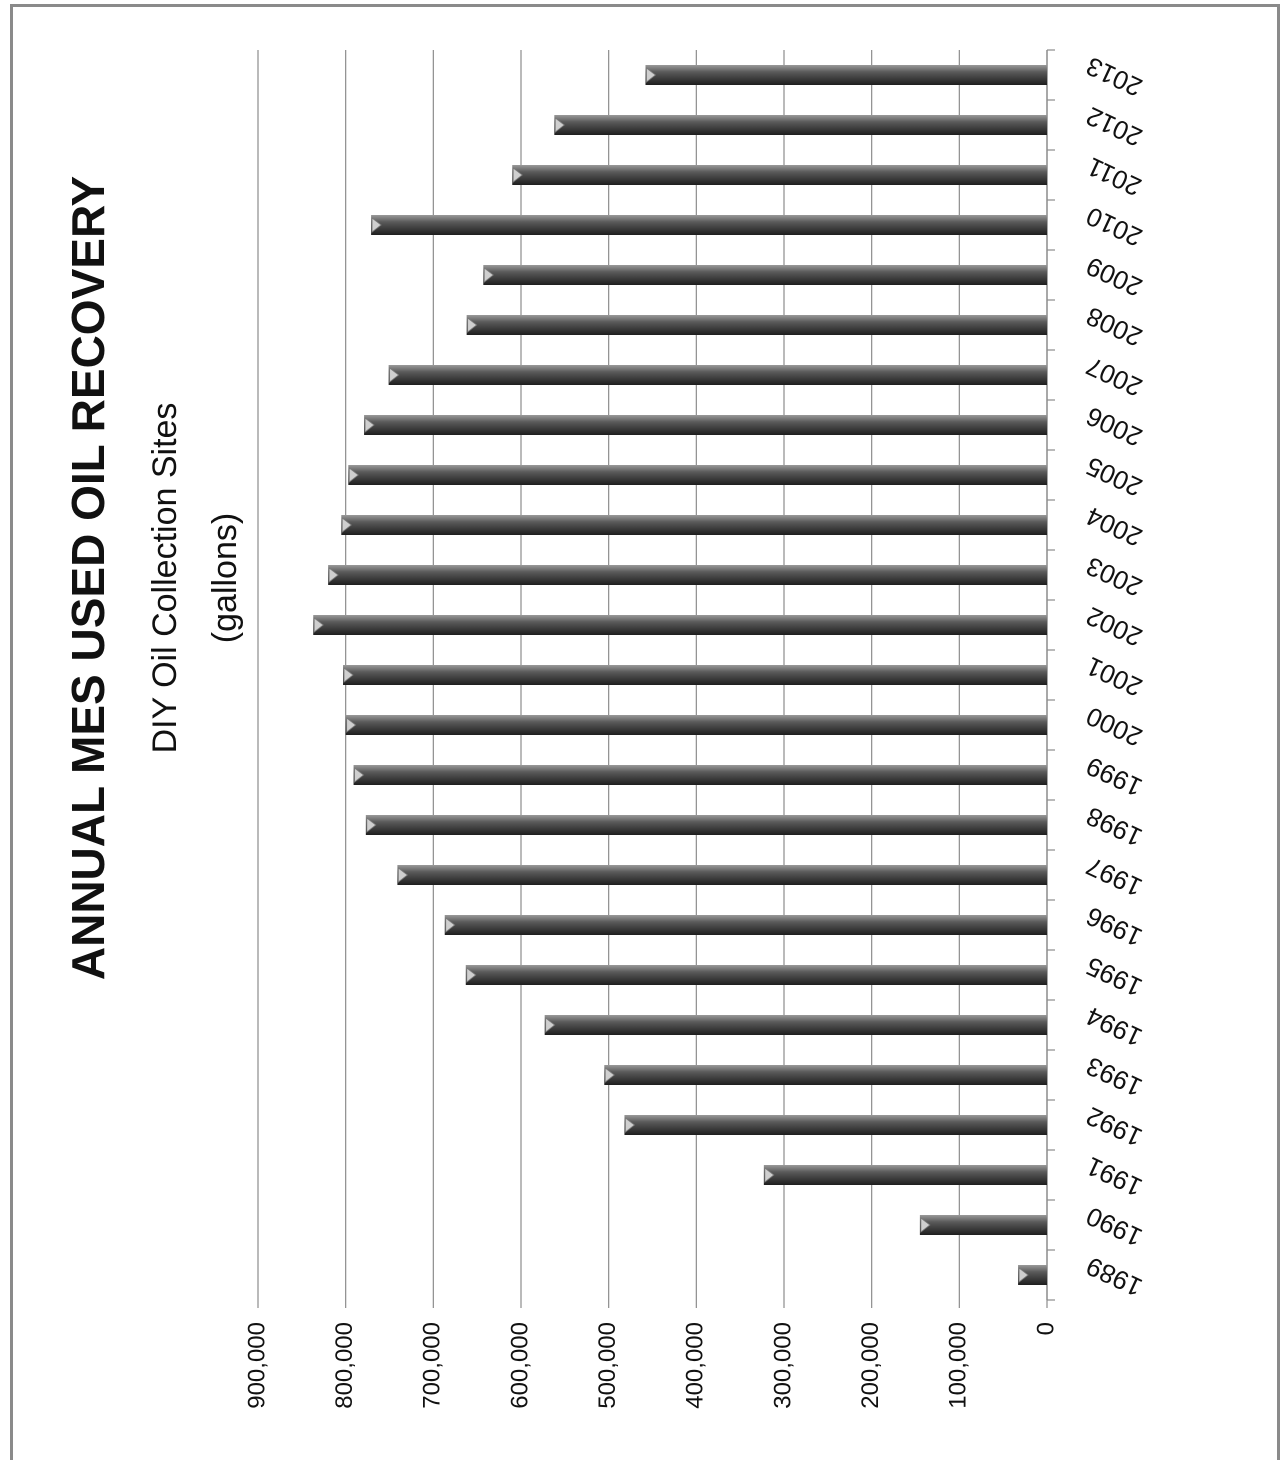 This screenshot has height=1462, width=1283. I want to click on bar-2007, so click(718, 375).